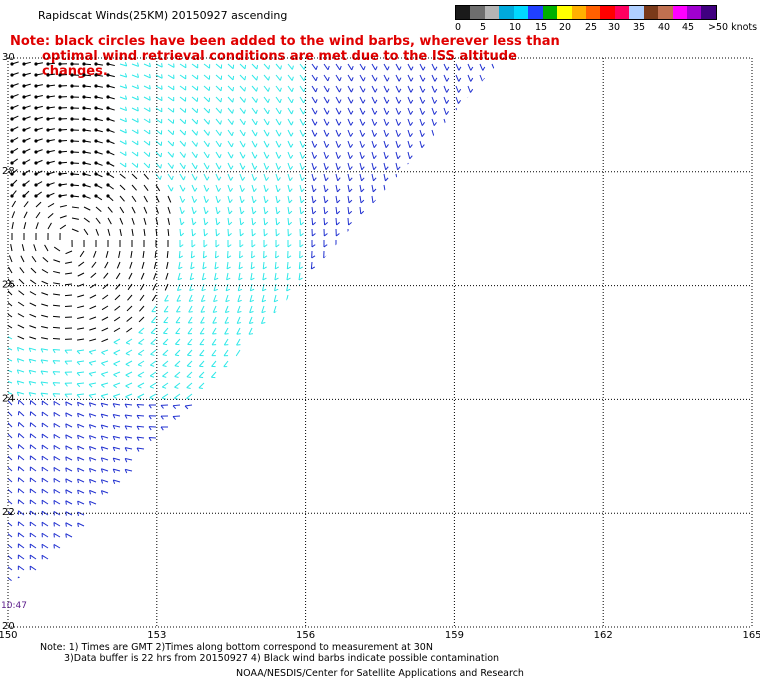  I want to click on product-title: Rapidscat Winds(25KM) 20150927 ascending, so click(163, 15).